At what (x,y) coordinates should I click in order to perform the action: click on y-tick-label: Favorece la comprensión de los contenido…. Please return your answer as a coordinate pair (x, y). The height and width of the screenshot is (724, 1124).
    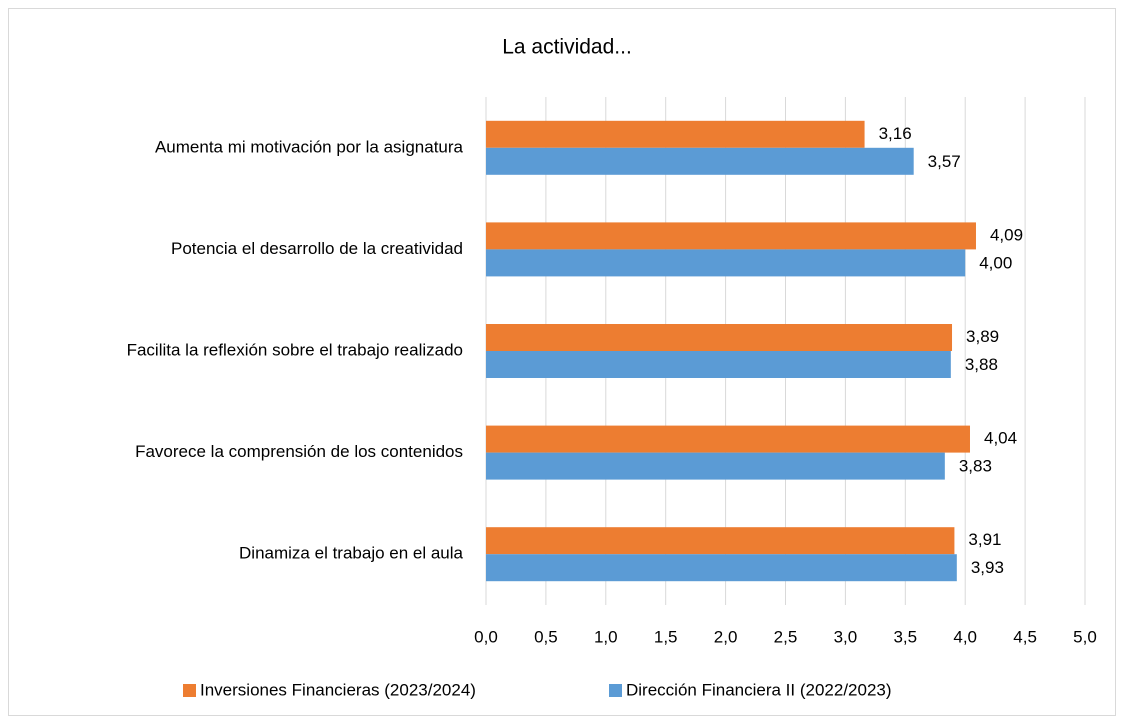
    Looking at the image, I should click on (299, 451).